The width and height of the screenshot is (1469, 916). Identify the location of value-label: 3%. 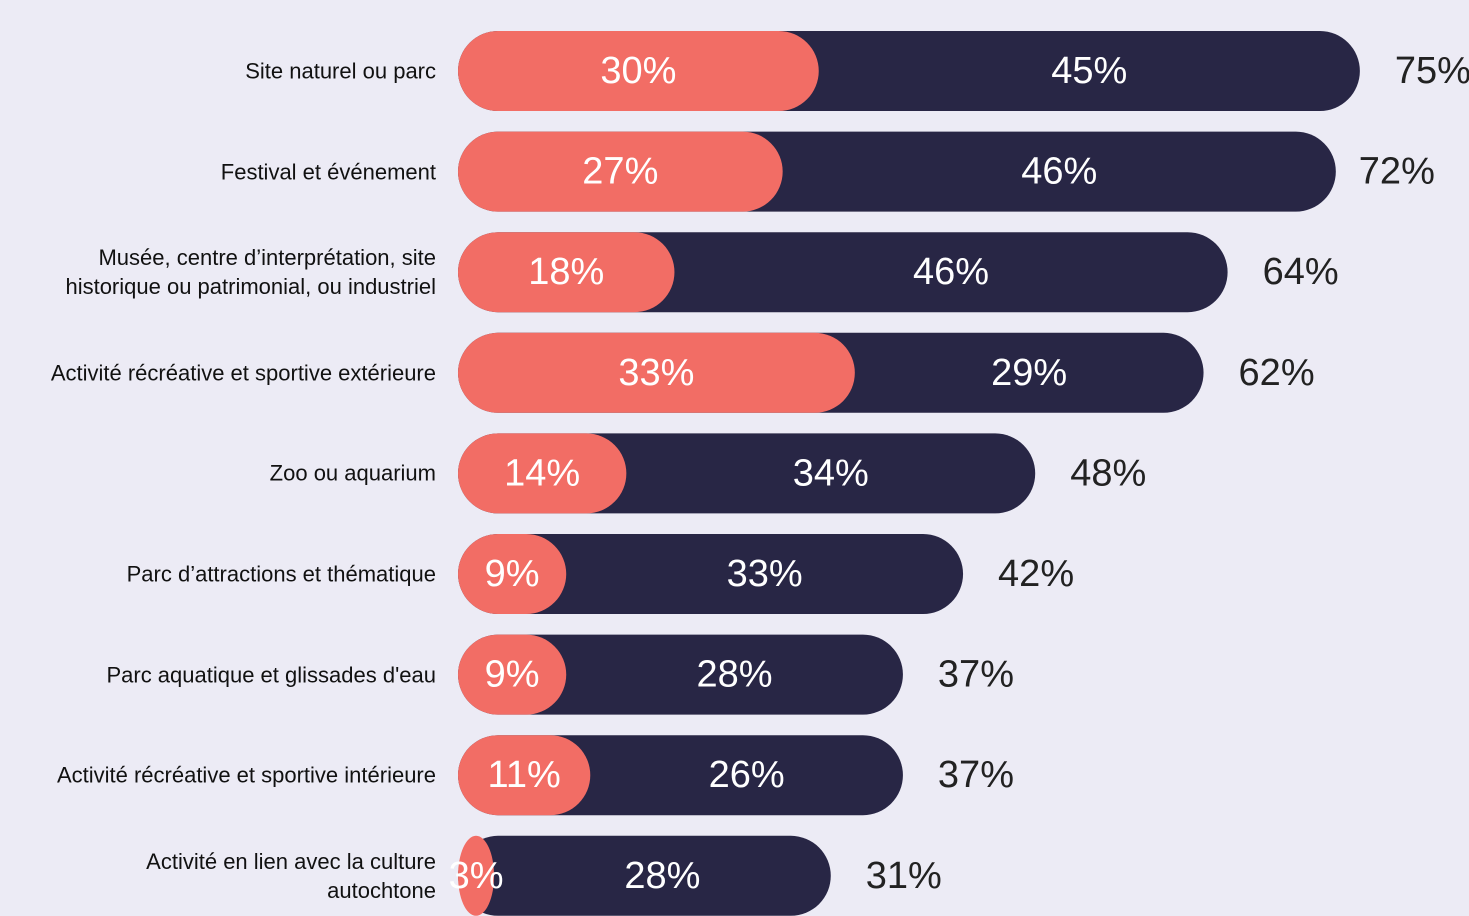
(476, 876).